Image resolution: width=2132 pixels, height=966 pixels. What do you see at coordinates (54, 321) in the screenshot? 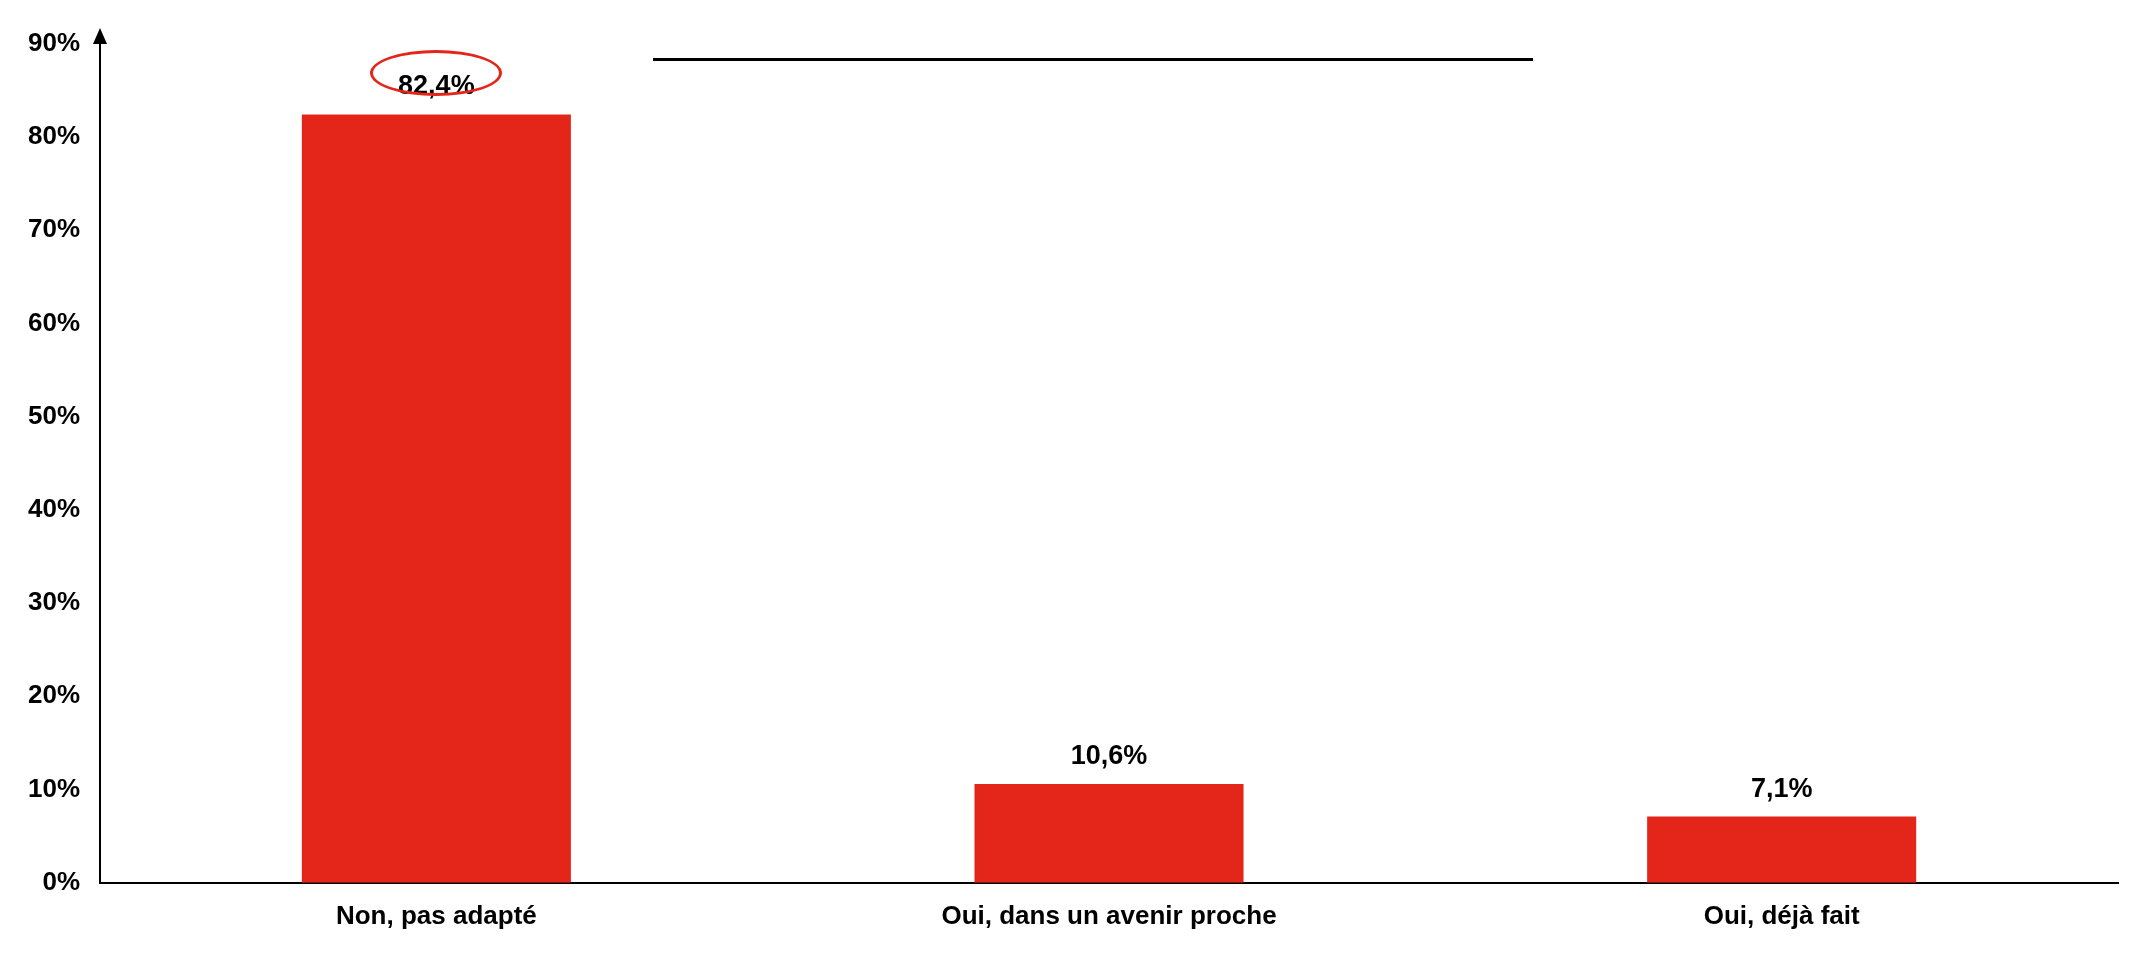
I see `y-tick-label: 60%` at bounding box center [54, 321].